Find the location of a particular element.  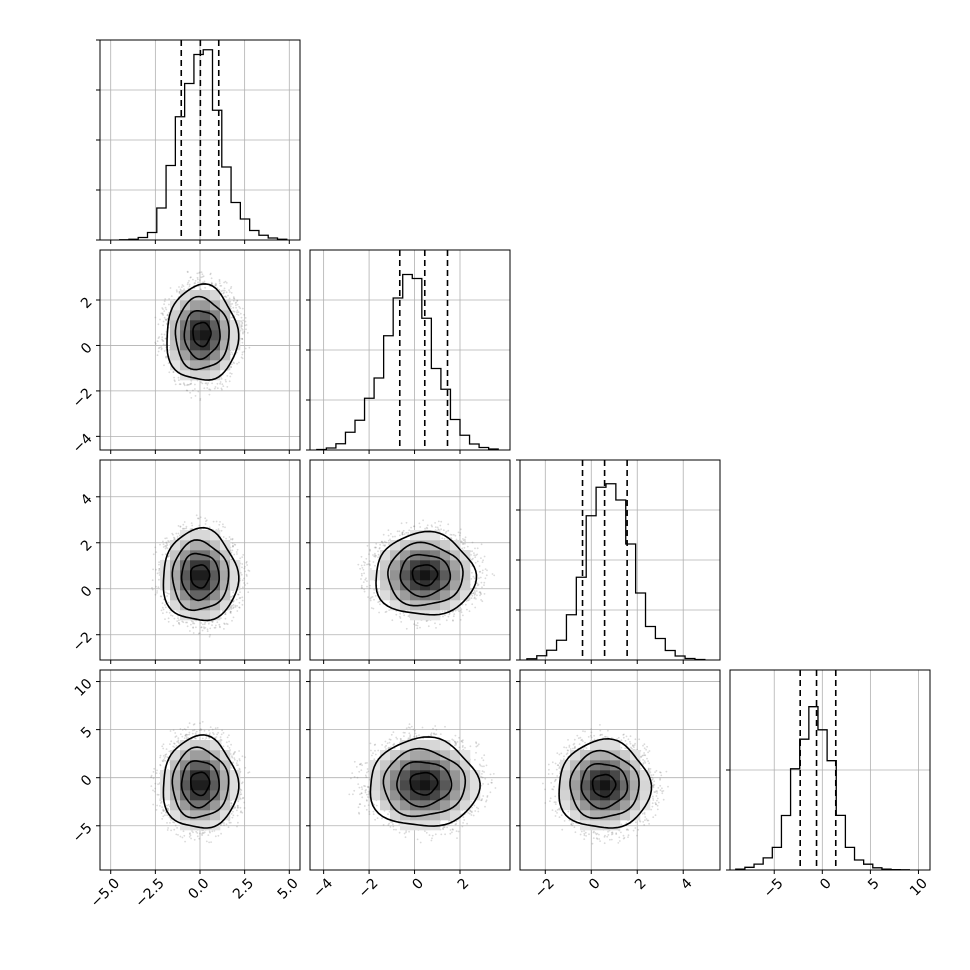

scatter-panel-1-4: −5.0 −2.5 0.0 2.5 5.0 −5 0 5 10 is located at coordinates (186, 790).